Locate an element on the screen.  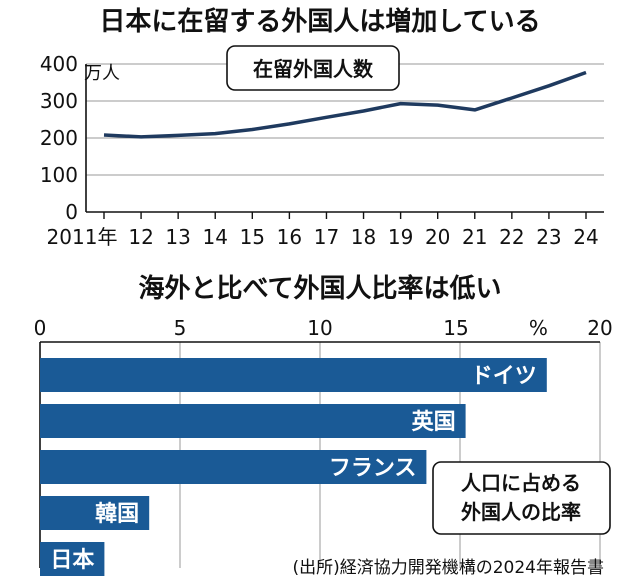
series-label: 在留外国人数 is located at coordinates (313, 69).